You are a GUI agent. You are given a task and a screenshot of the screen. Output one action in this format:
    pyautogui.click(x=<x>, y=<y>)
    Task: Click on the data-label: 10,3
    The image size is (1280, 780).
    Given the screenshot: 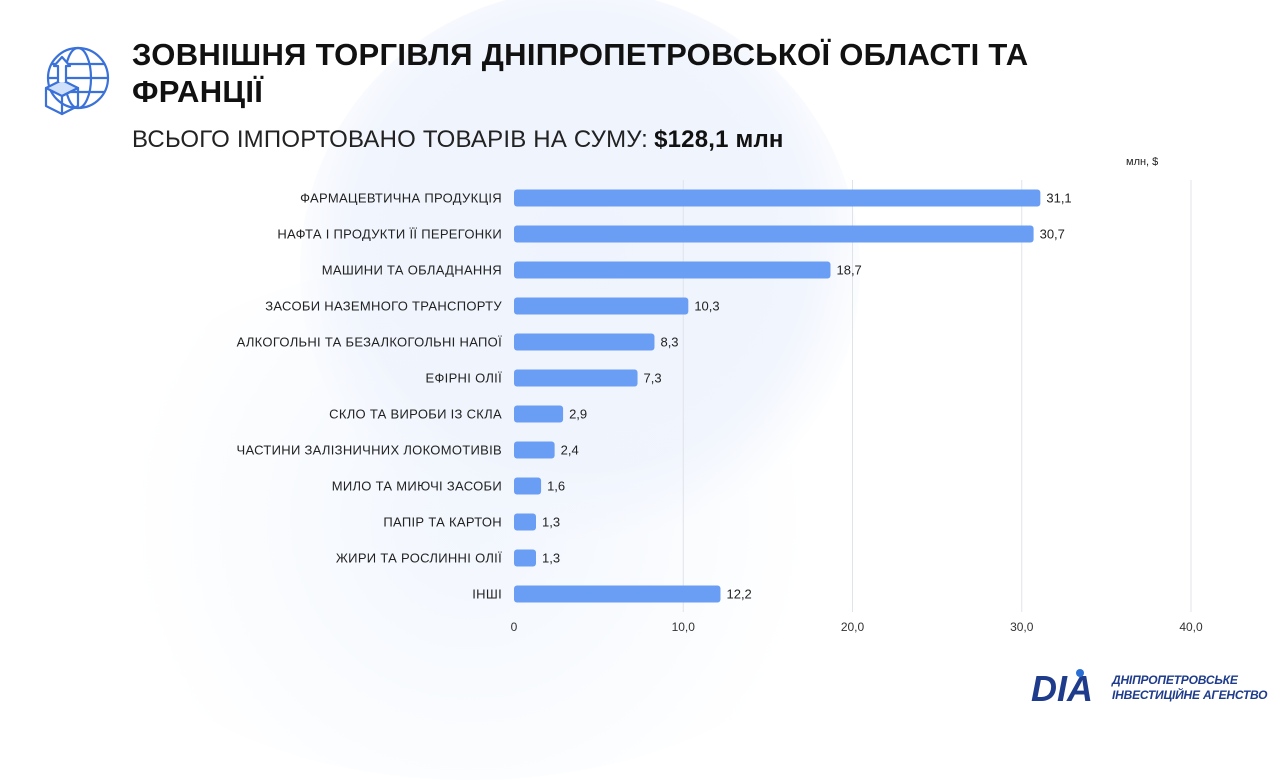 What is the action you would take?
    pyautogui.click(x=706, y=306)
    